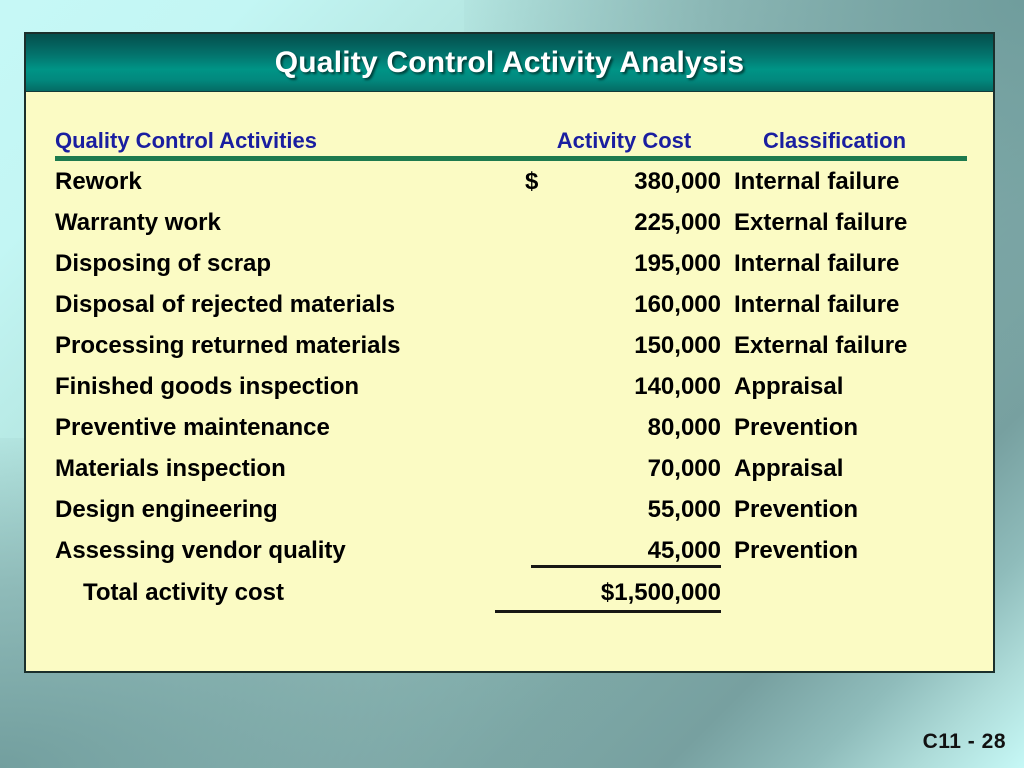 The width and height of the screenshot is (1024, 768). Describe the element at coordinates (511, 181) in the screenshot. I see `table-row: Rework $380,000 Internal failure` at that location.